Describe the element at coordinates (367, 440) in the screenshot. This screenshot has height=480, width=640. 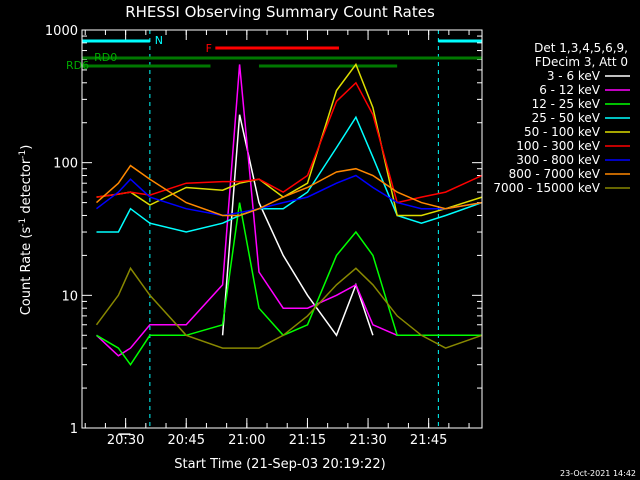
I see `x-tick-label: 21:30` at that location.